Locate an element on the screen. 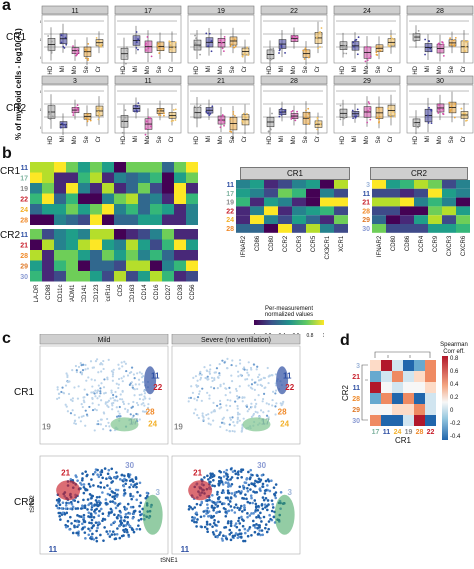 The height and width of the screenshot is (569, 474). heatmap-col-label: CCR9 is located at coordinates (436, 243).